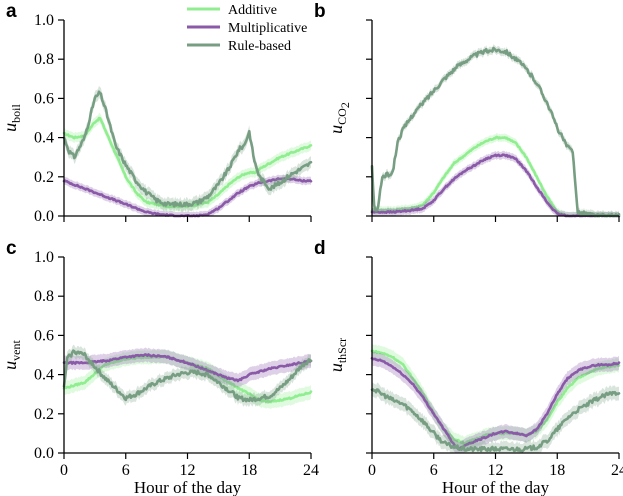 This screenshot has height=496, width=623. Describe the element at coordinates (617, 470) in the screenshot. I see `x-tick-label-d-4: 24` at that location.